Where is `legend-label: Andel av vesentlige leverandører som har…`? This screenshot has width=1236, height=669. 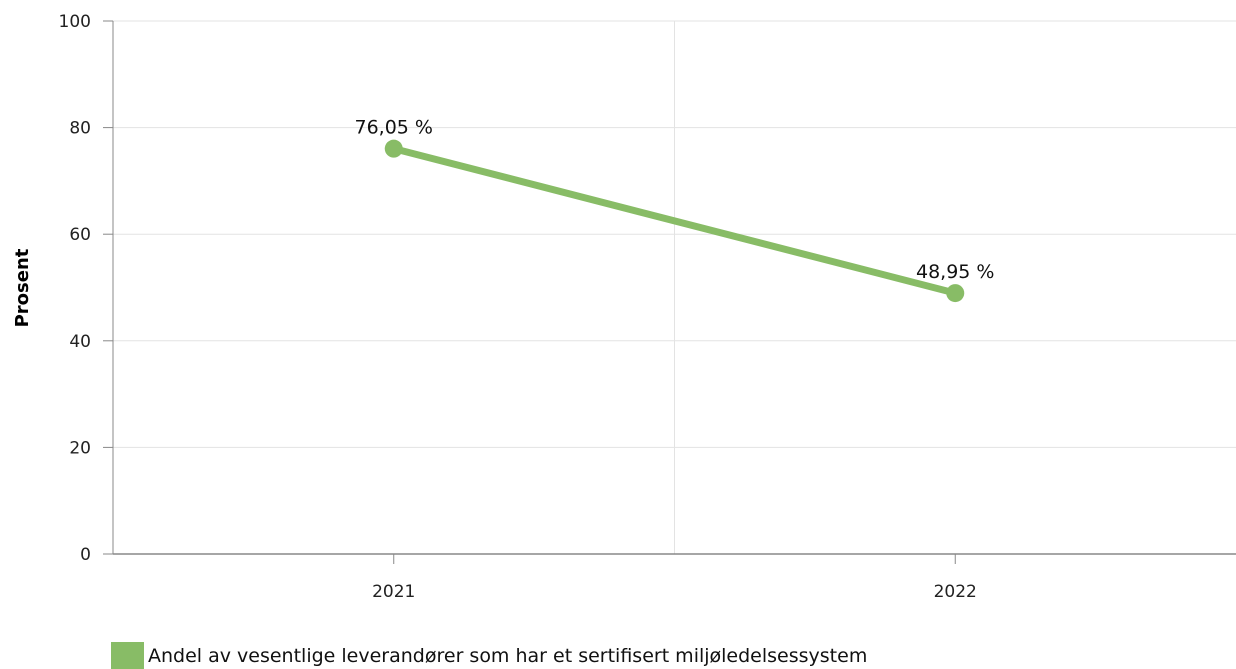 legend-label: Andel av vesentlige leverandører som har… is located at coordinates (508, 655).